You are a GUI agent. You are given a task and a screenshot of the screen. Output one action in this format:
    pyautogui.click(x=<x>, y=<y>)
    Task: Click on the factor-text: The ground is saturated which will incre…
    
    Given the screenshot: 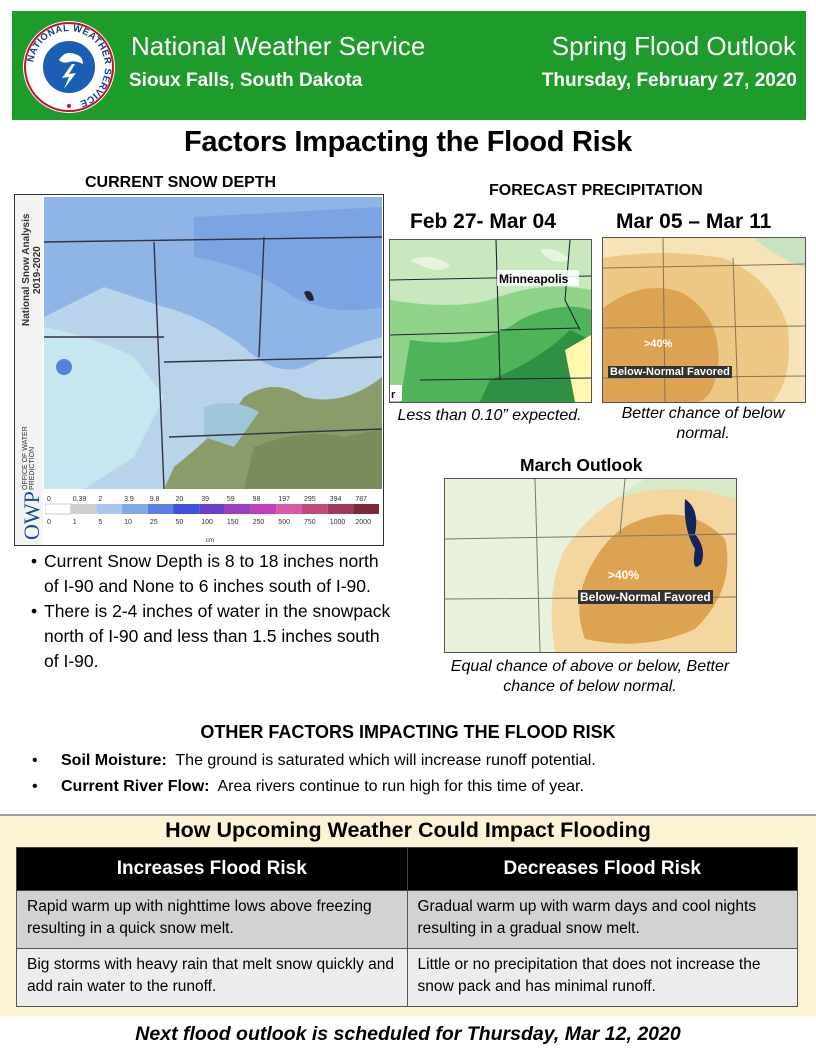 What is the action you would take?
    pyautogui.click(x=385, y=760)
    